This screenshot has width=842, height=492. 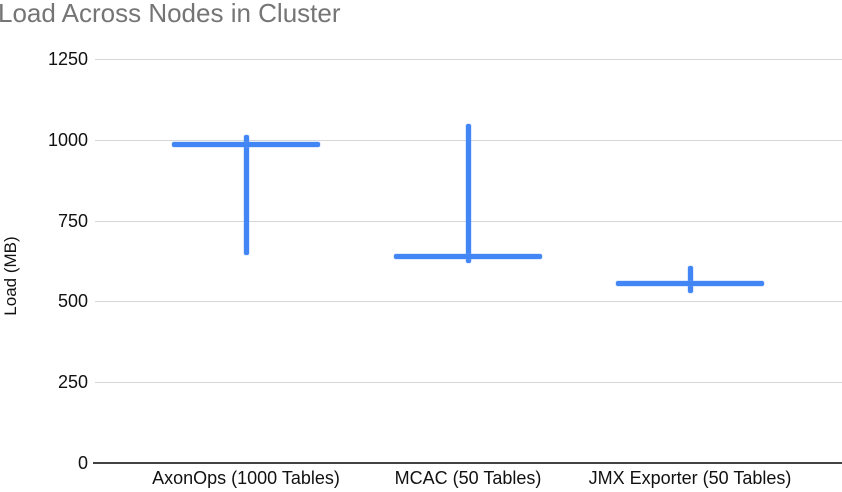 I want to click on y-tick-label: 1000, so click(x=67, y=140).